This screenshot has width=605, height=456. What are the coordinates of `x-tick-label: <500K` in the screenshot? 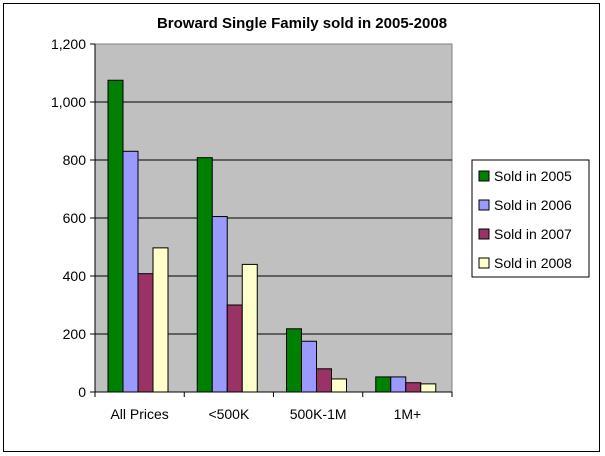 It's located at (229, 414).